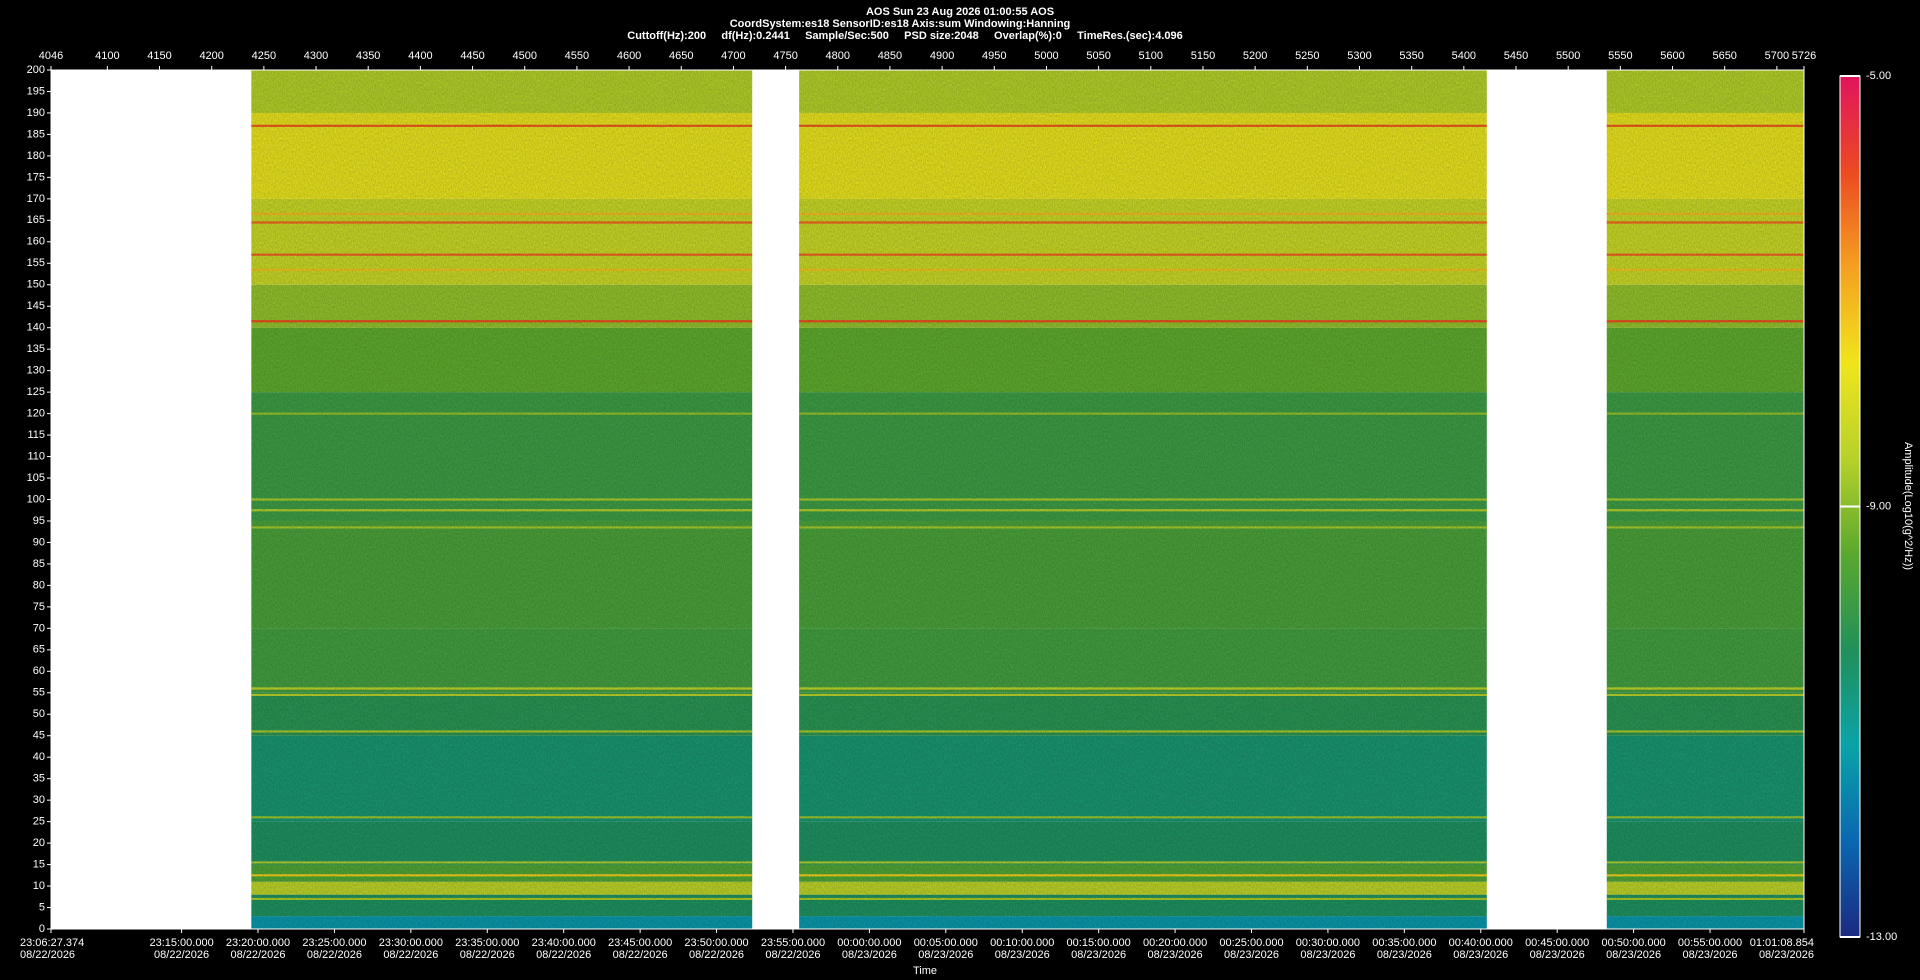 This screenshot has height=980, width=1920. I want to click on y-tick-label: 50, so click(39, 714).